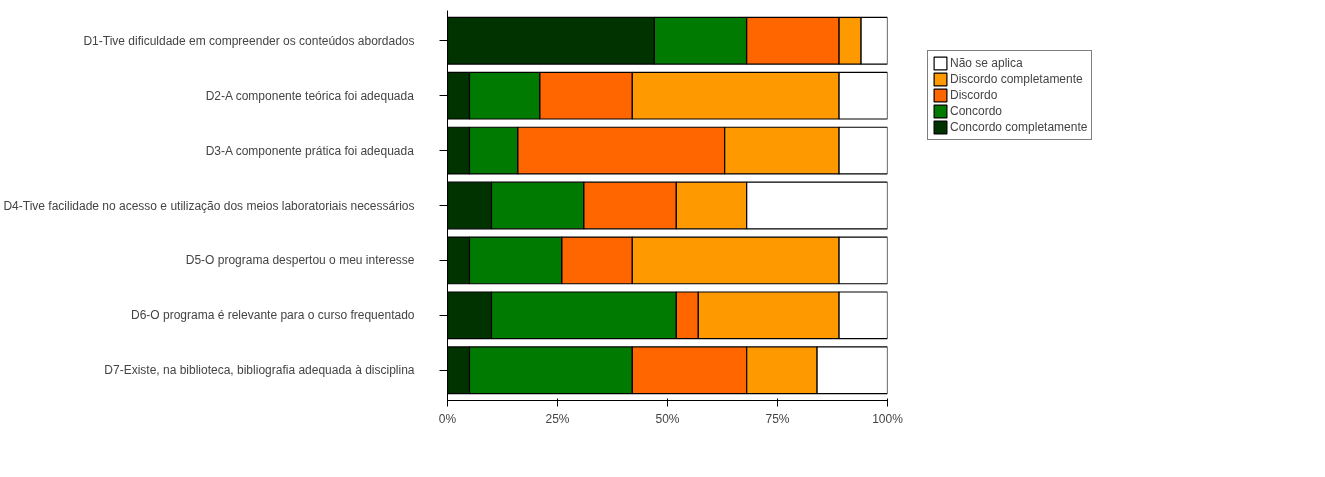  What do you see at coordinates (447, 418) in the screenshot?
I see `x-tick-label: 0%` at bounding box center [447, 418].